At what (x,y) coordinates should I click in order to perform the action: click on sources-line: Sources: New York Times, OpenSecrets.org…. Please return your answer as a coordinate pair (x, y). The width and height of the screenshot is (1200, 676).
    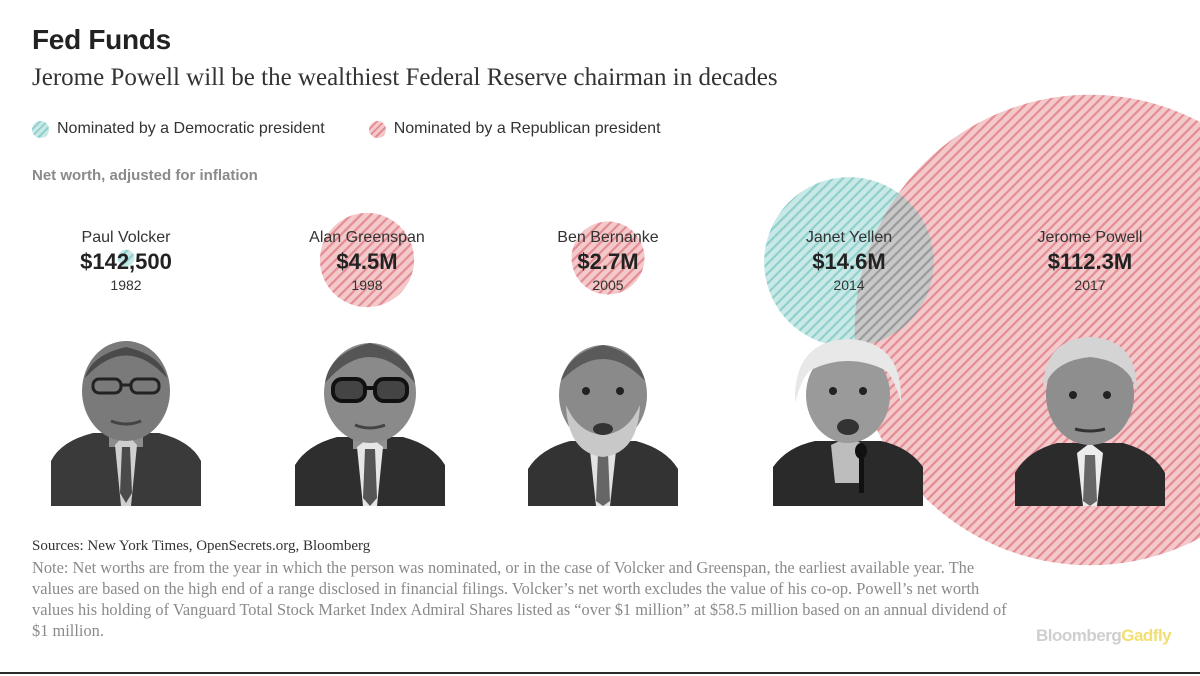
    Looking at the image, I should click on (201, 546).